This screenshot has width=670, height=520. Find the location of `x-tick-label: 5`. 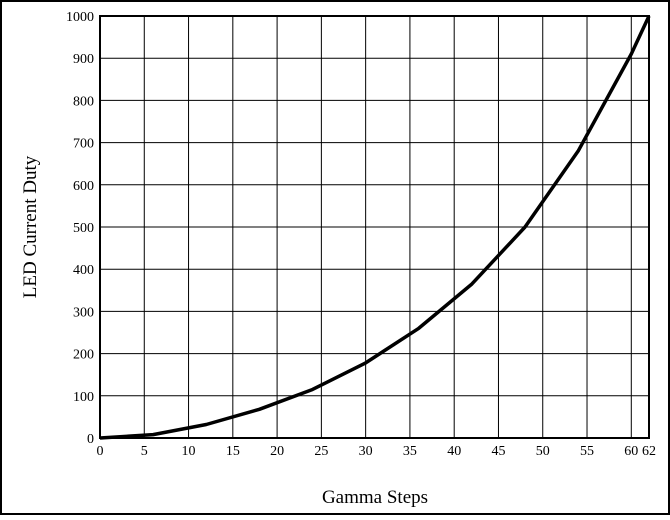

x-tick-label: 5 is located at coordinates (144, 451).